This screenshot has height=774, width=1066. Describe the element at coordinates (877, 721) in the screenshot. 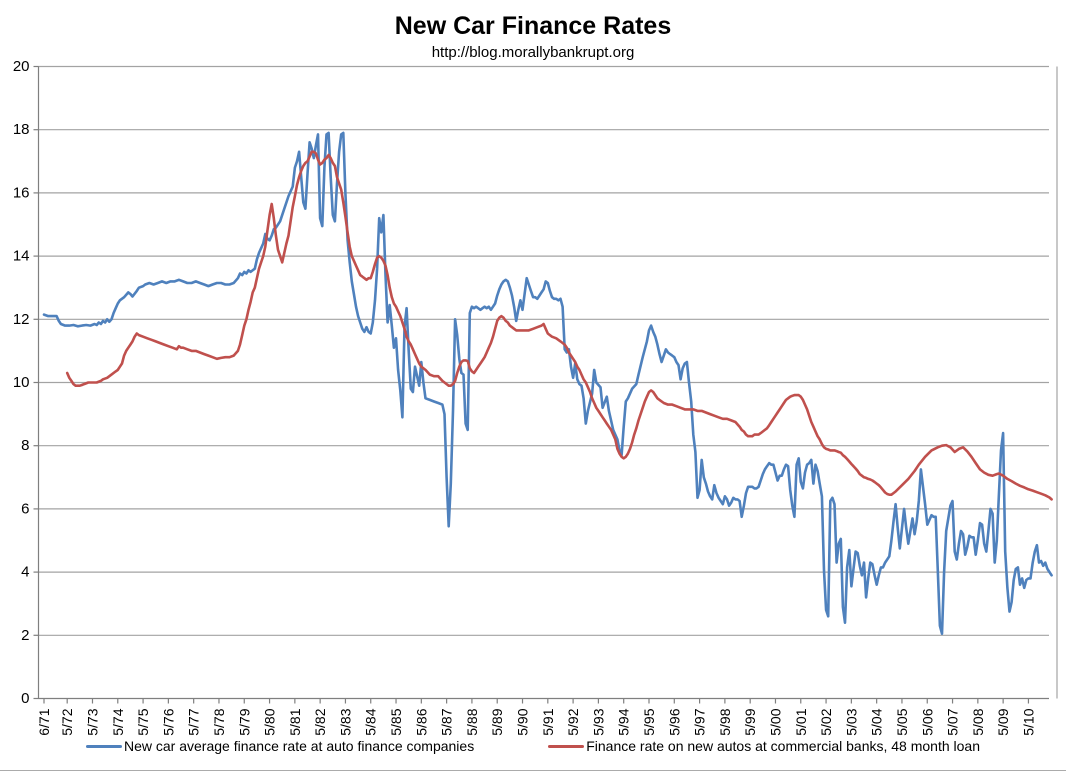

I see `x-tick-label-5/04: 5/04` at that location.